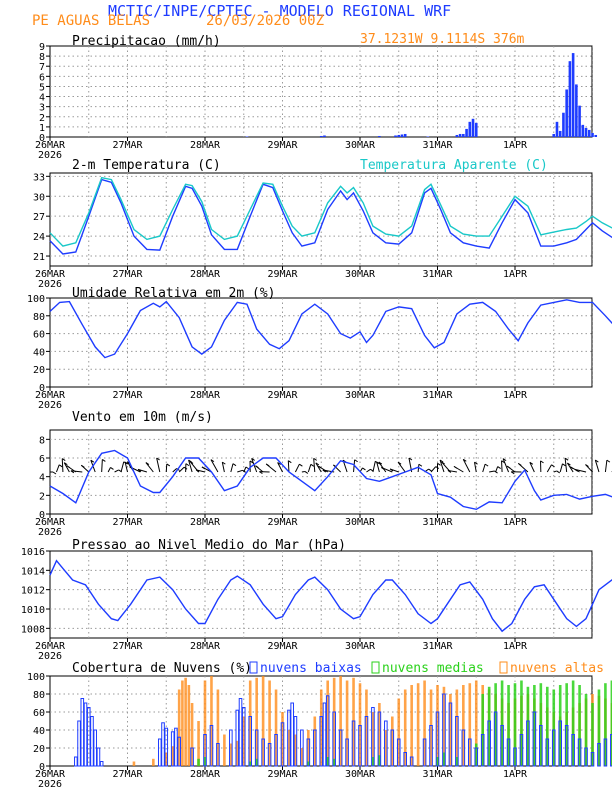  What do you see at coordinates (330, 329) in the screenshot?
I see `series-line` at bounding box center [330, 329].